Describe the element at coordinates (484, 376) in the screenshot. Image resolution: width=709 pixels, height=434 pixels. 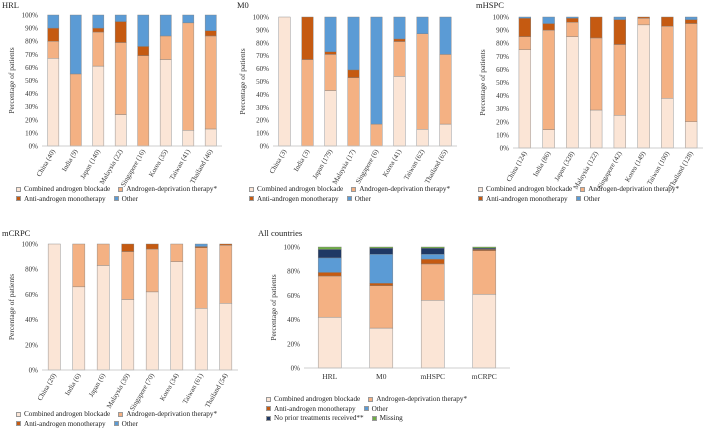
I see `x-tick-label: mCRPC` at that location.